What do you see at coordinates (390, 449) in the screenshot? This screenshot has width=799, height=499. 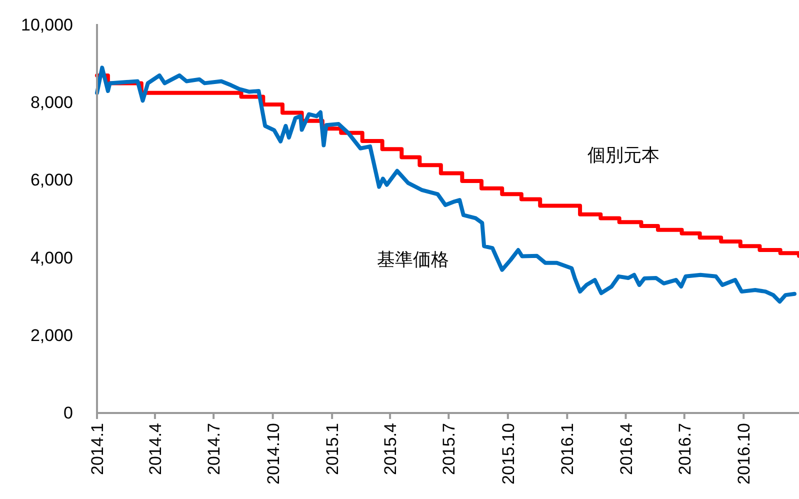 I see `x-tick-label: 2015.4` at bounding box center [390, 449].